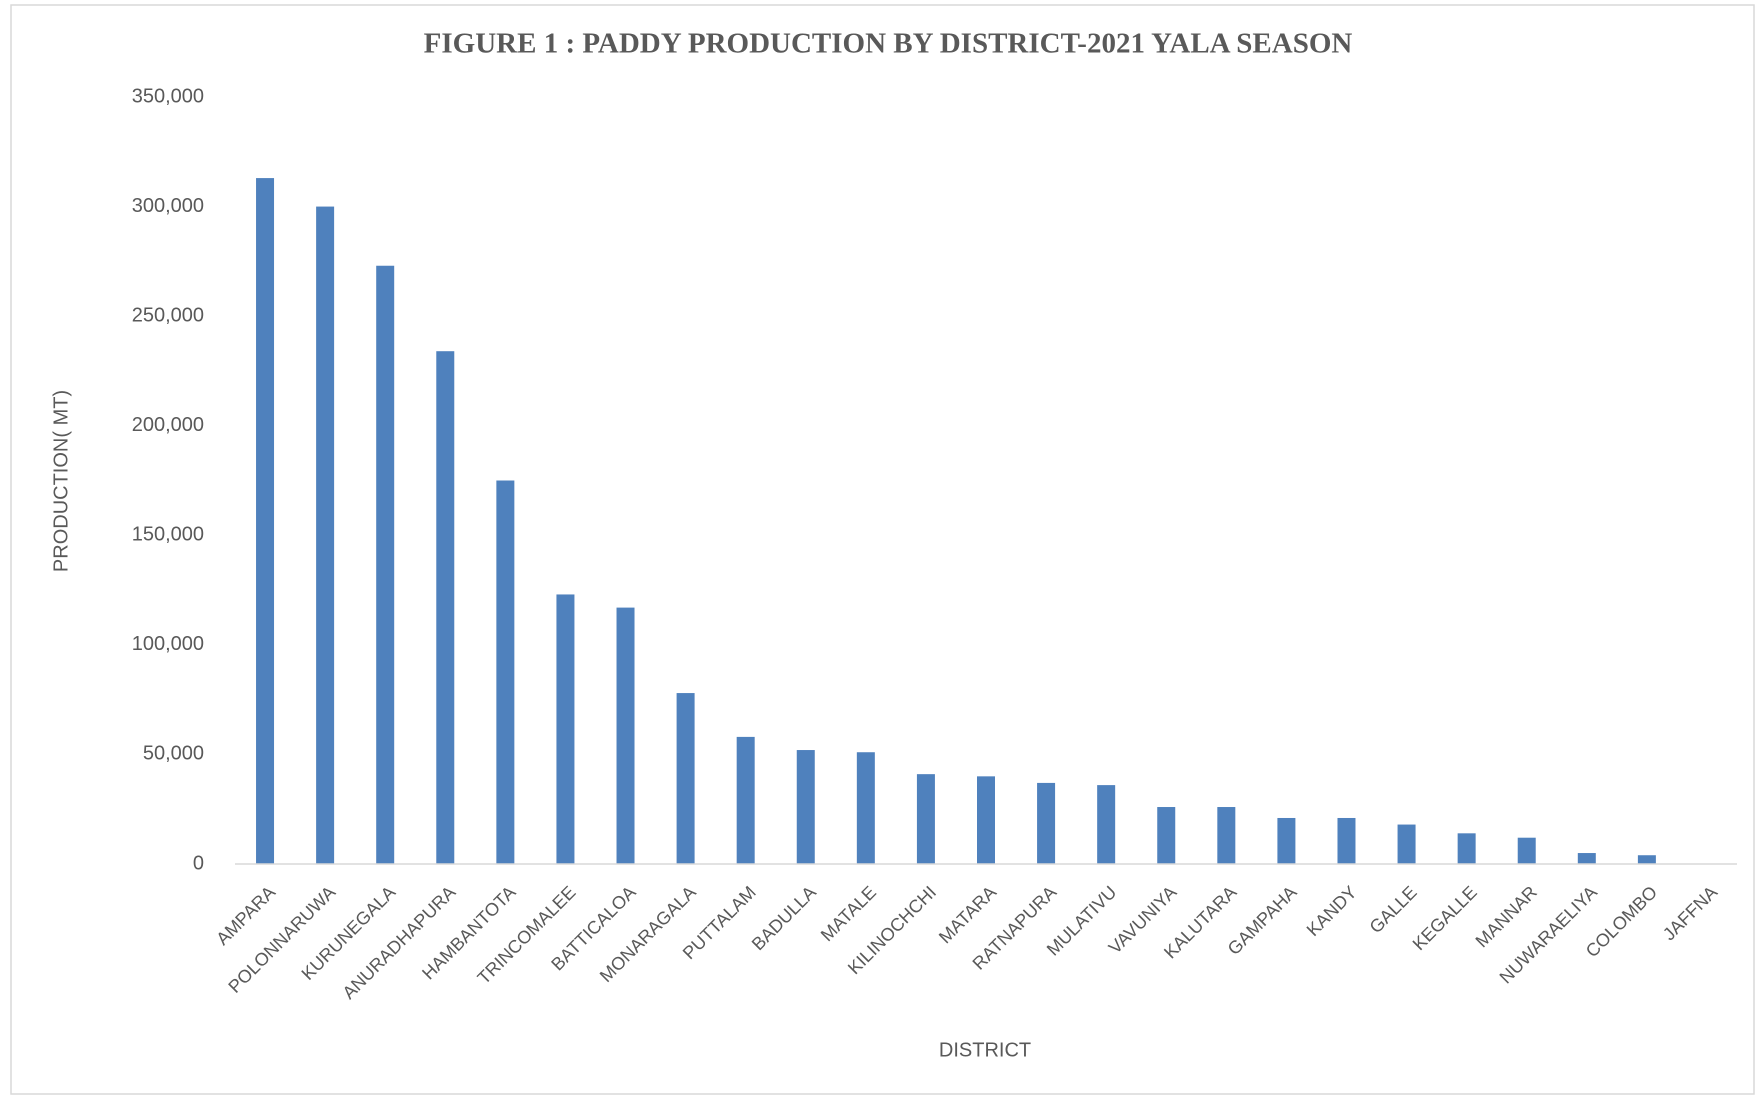 The width and height of the screenshot is (1755, 1095). I want to click on y-tick-label: 150,000, so click(168, 535).